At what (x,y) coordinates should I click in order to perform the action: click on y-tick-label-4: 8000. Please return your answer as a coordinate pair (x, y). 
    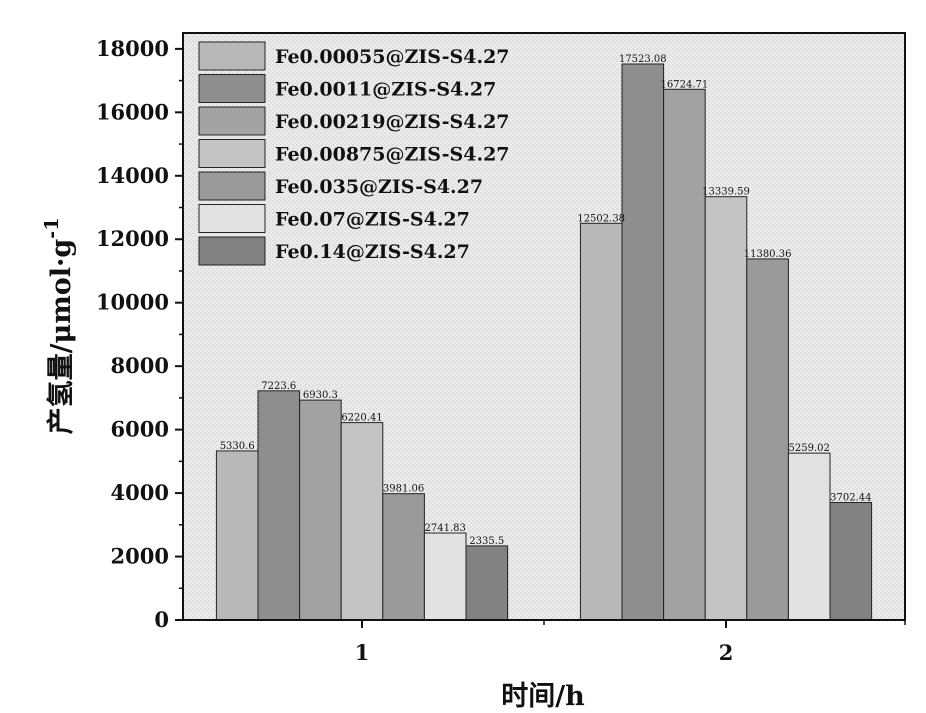
    Looking at the image, I should click on (140, 365).